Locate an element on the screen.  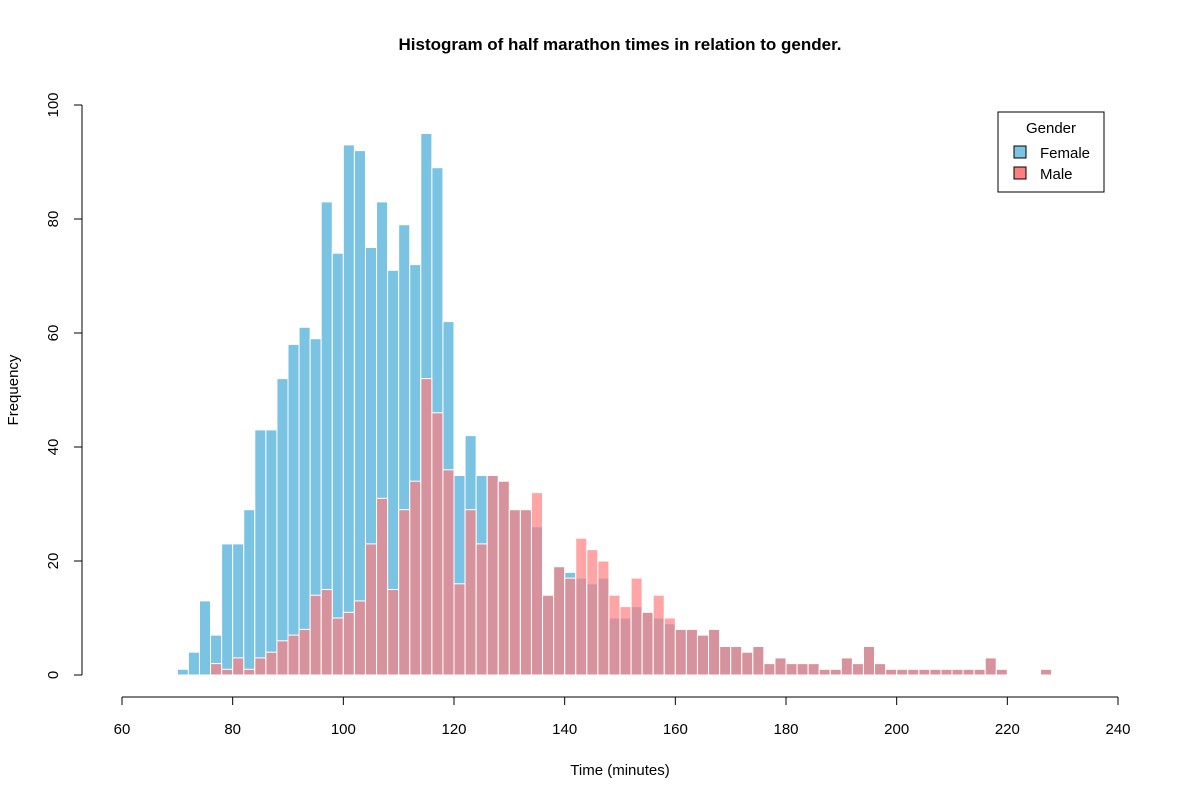
y-tick-label: 40 is located at coordinates (53, 447).